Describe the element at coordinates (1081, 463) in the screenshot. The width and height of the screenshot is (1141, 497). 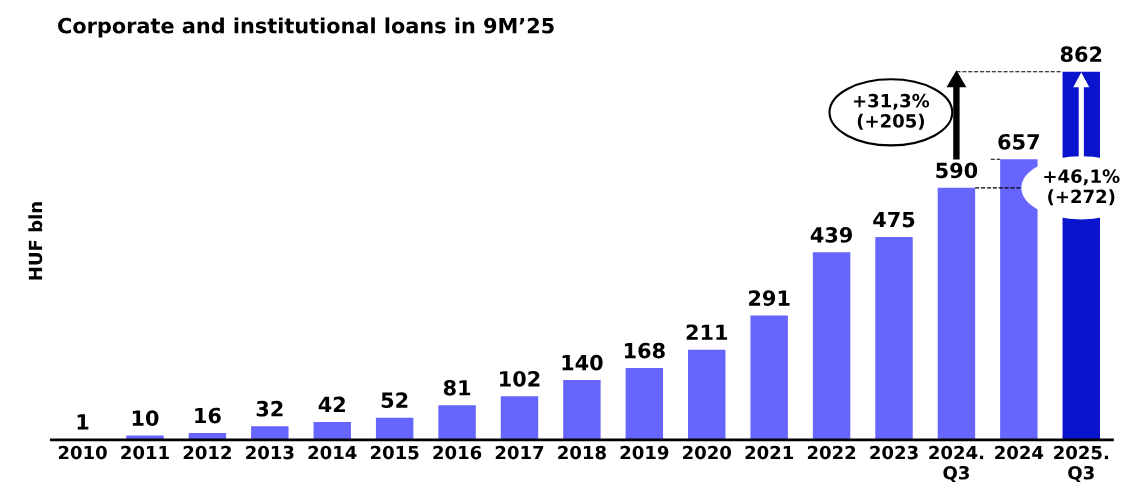
I see `x-tick-label: 2025. Q3` at that location.